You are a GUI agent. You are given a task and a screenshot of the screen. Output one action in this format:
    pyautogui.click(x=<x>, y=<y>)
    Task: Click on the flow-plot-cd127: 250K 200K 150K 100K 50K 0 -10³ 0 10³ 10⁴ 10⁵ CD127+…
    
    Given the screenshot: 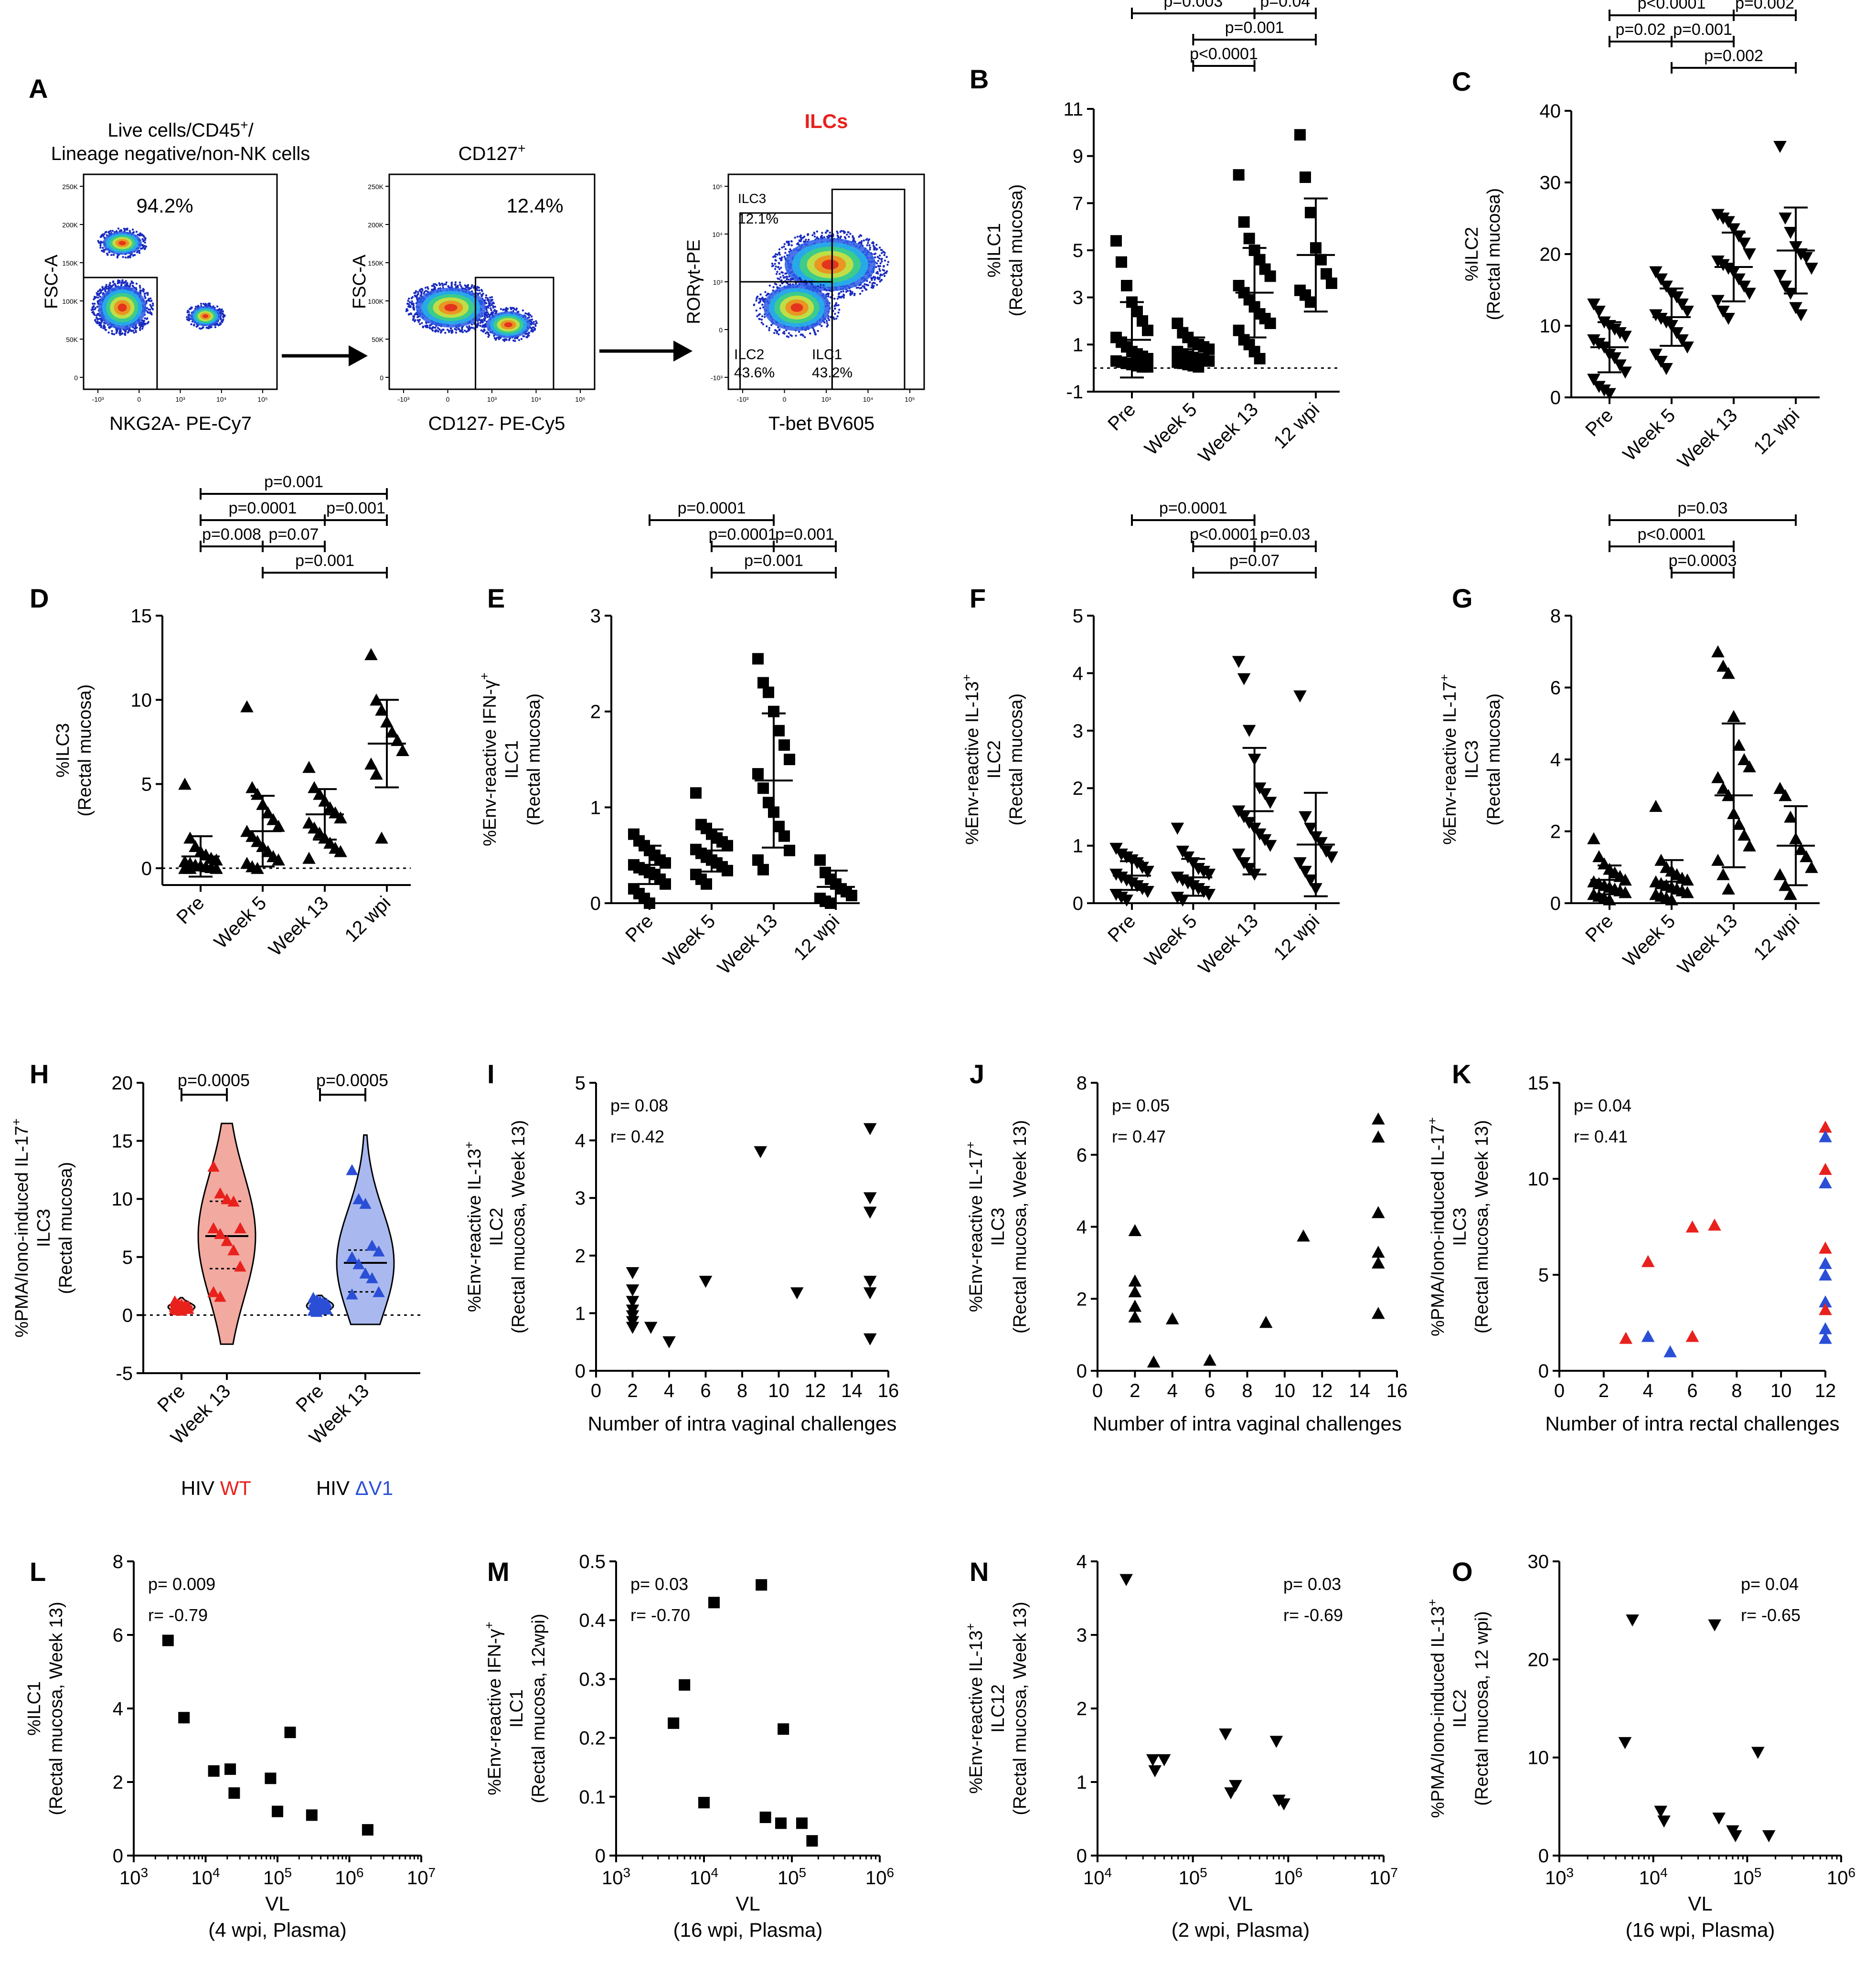 What is the action you would take?
    pyautogui.click(x=473, y=287)
    